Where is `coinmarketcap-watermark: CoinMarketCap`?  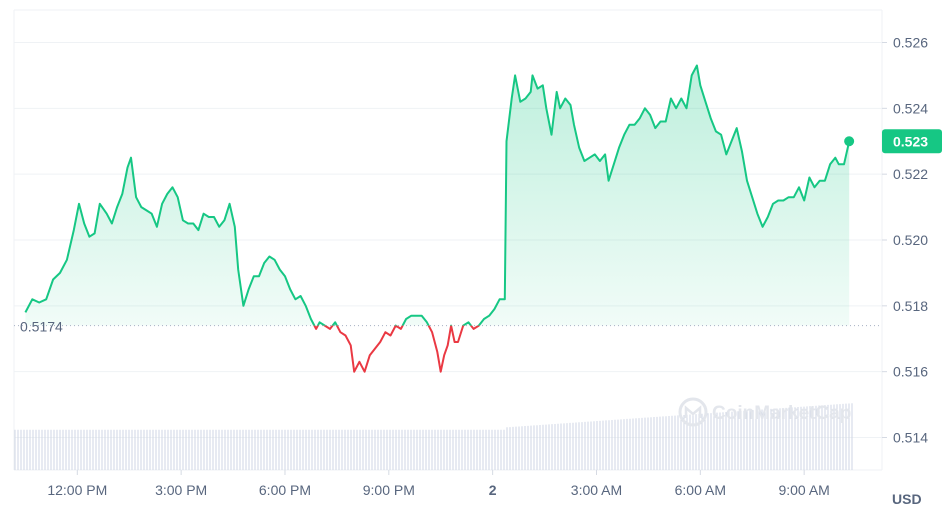
coinmarketcap-watermark: CoinMarketCap is located at coordinates (764, 412).